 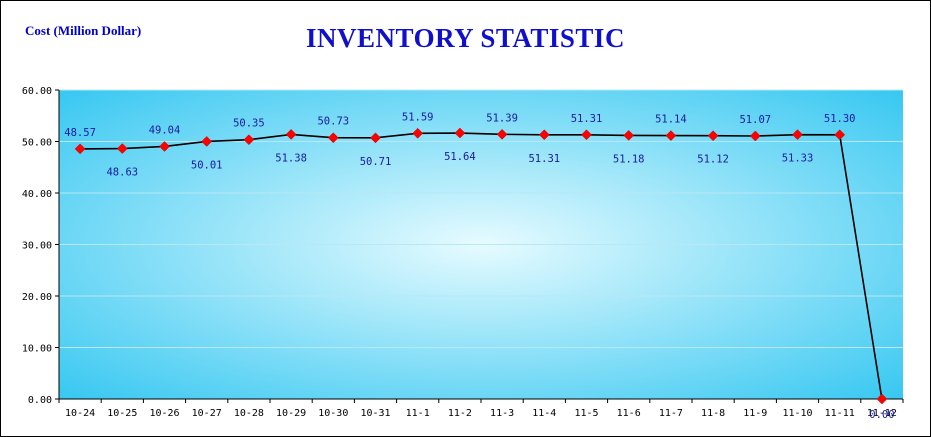 What do you see at coordinates (798, 159) in the screenshot?
I see `data-label: 51.33` at bounding box center [798, 159].